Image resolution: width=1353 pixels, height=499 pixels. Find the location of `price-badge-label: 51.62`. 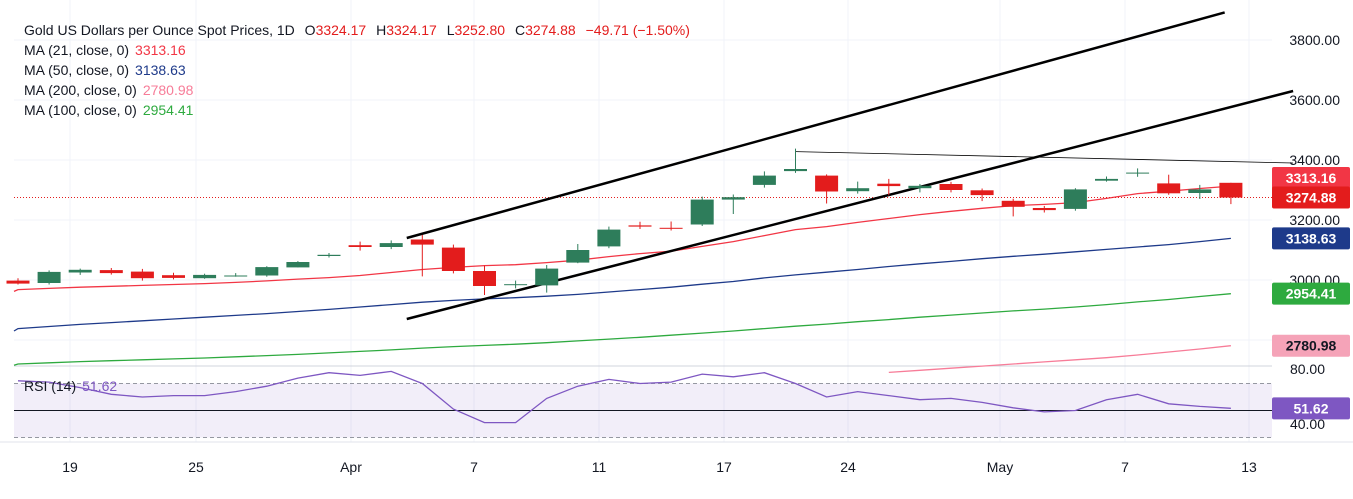

price-badge-label: 51.62 is located at coordinates (1310, 408).